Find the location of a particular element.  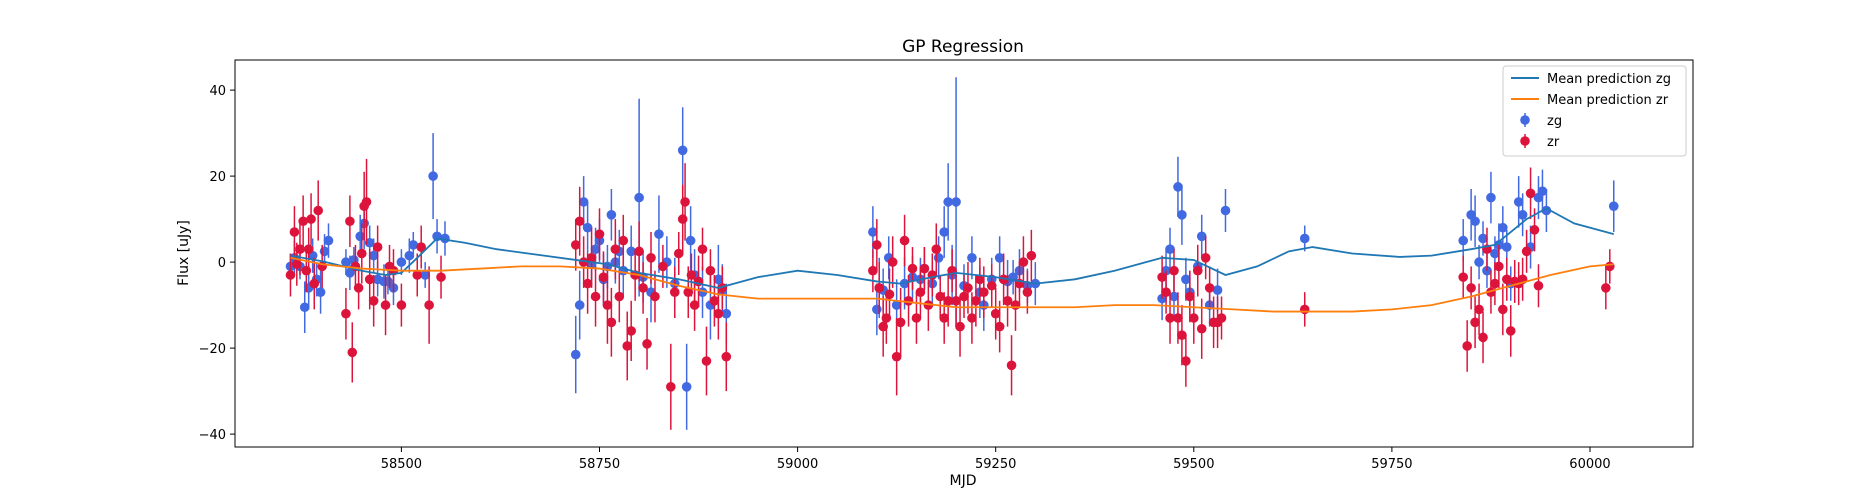

legend: Mean prediction zg Mean prediction zr zg zr is located at coordinates (1594, 111).